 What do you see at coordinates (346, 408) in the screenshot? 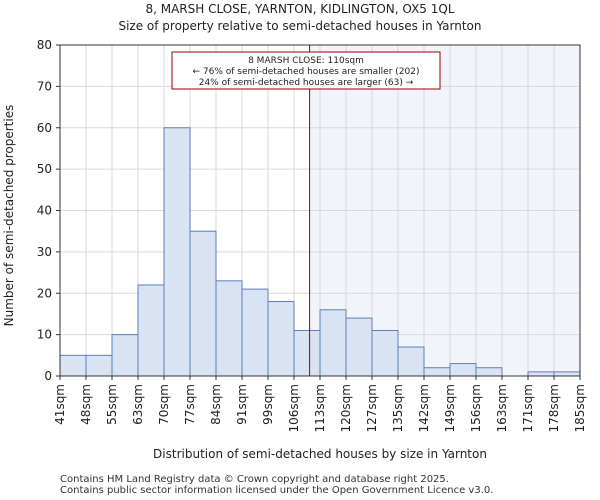
I see `x-tick-label: 120sqm` at bounding box center [346, 408].